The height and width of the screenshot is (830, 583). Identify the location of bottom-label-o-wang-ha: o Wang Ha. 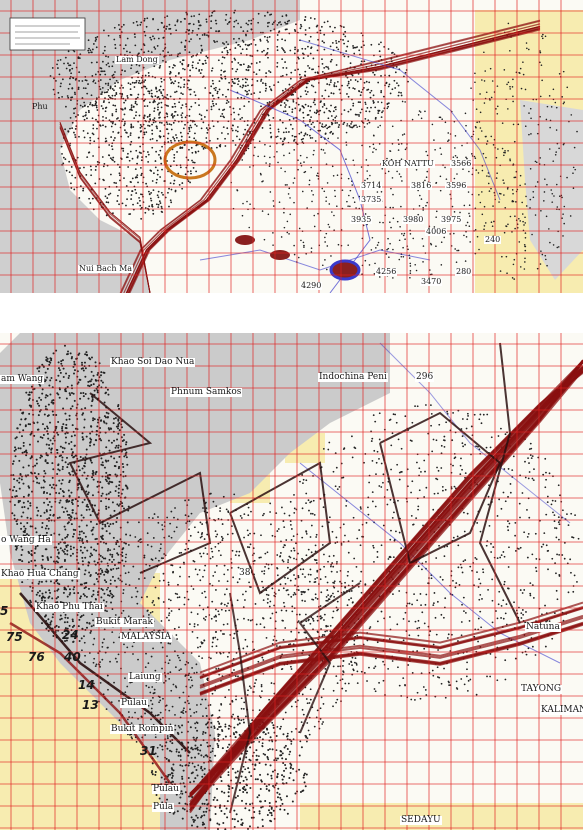
(26, 540).